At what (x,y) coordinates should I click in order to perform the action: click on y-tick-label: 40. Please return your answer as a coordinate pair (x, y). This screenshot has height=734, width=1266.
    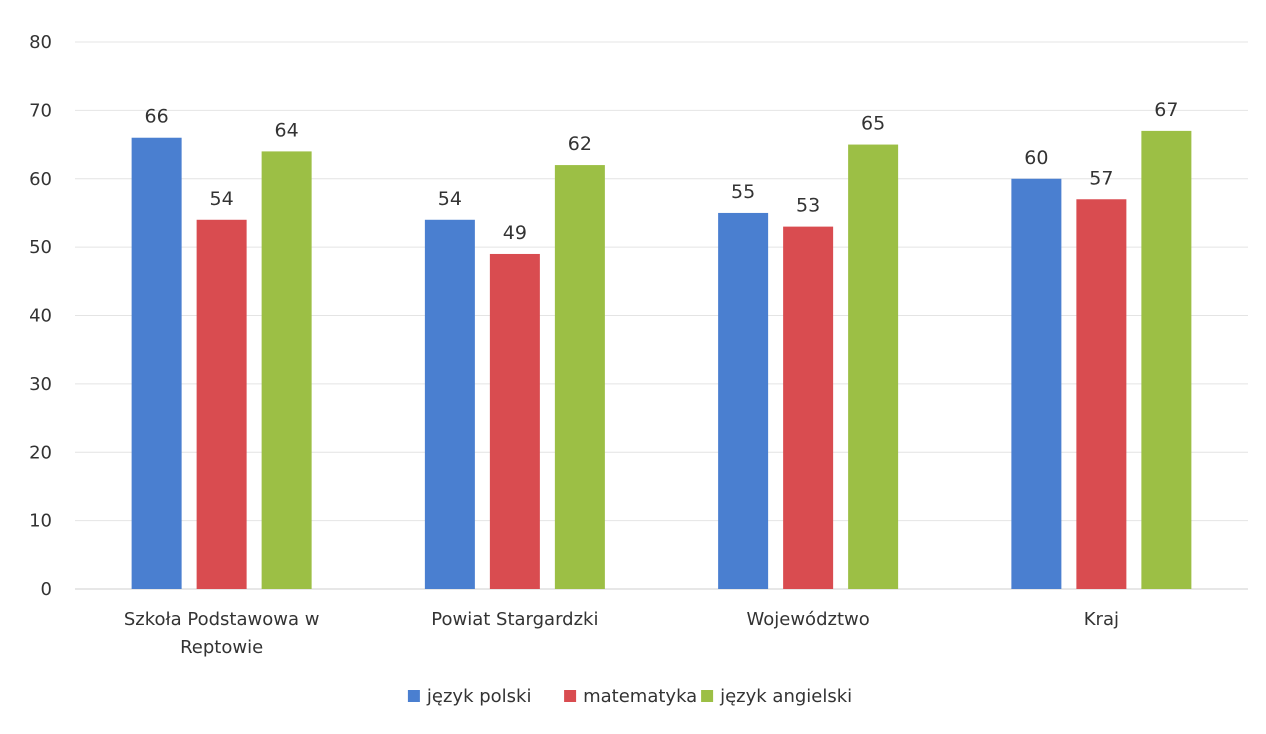
    Looking at the image, I should click on (40, 316).